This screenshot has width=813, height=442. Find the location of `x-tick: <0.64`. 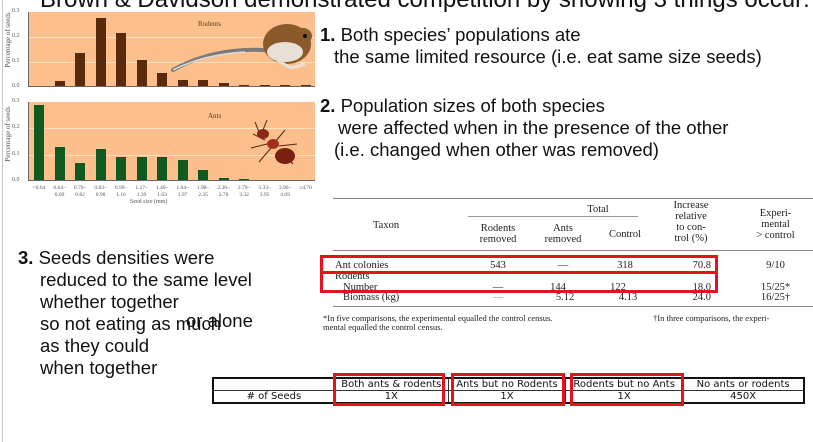

x-tick: <0.64 is located at coordinates (39, 188).